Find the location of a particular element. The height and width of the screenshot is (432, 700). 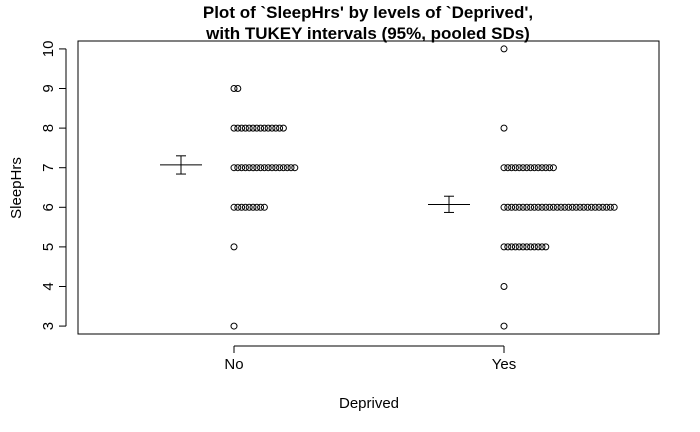

tukey-intervals is located at coordinates (315, 184).